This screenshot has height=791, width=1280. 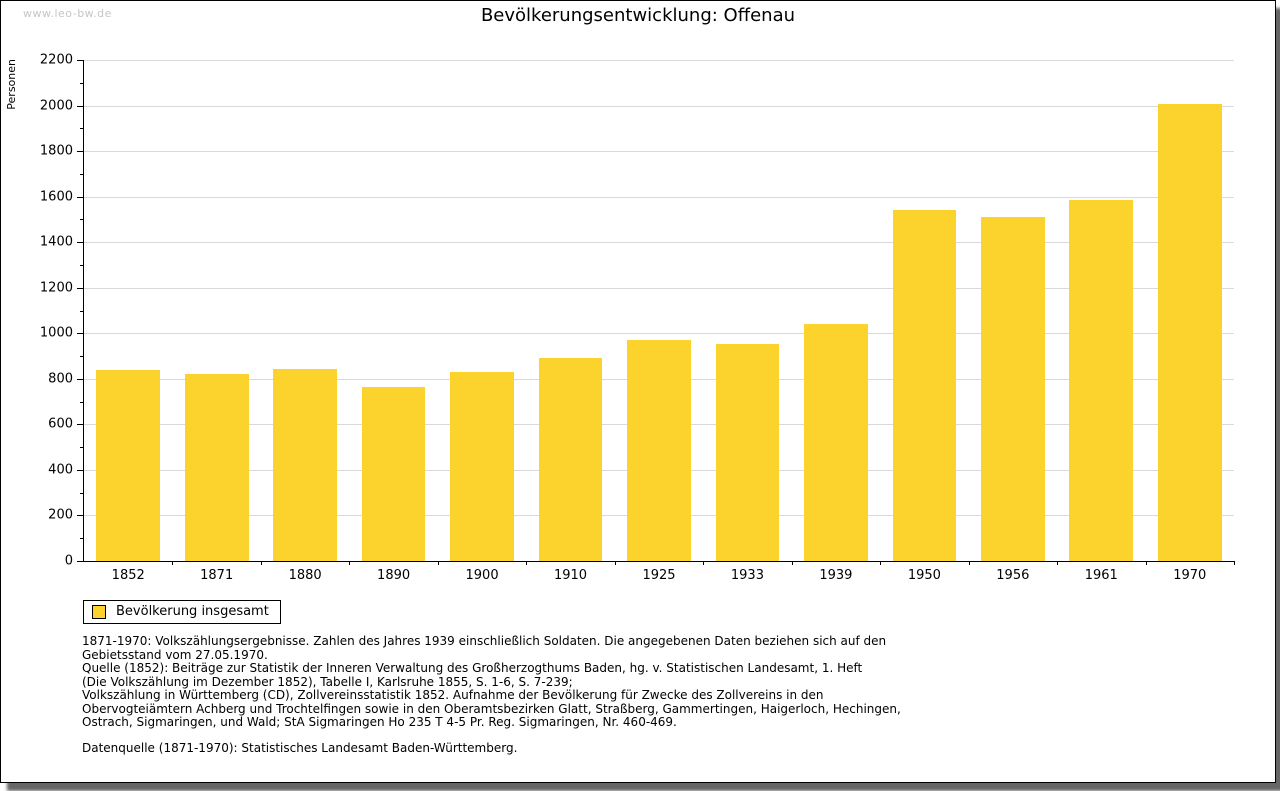 What do you see at coordinates (659, 450) in the screenshot?
I see `bar-1925` at bounding box center [659, 450].